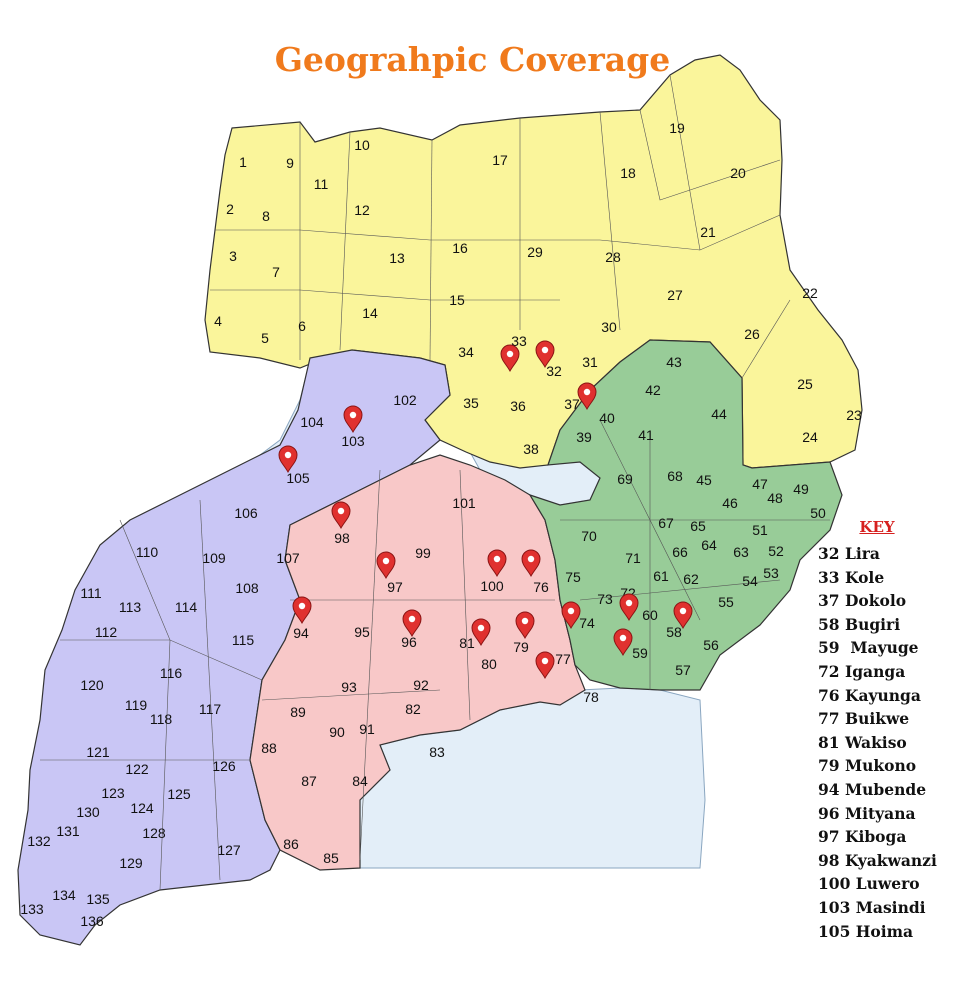  What do you see at coordinates (752, 334) in the screenshot?
I see `district-number: 26` at bounding box center [752, 334].